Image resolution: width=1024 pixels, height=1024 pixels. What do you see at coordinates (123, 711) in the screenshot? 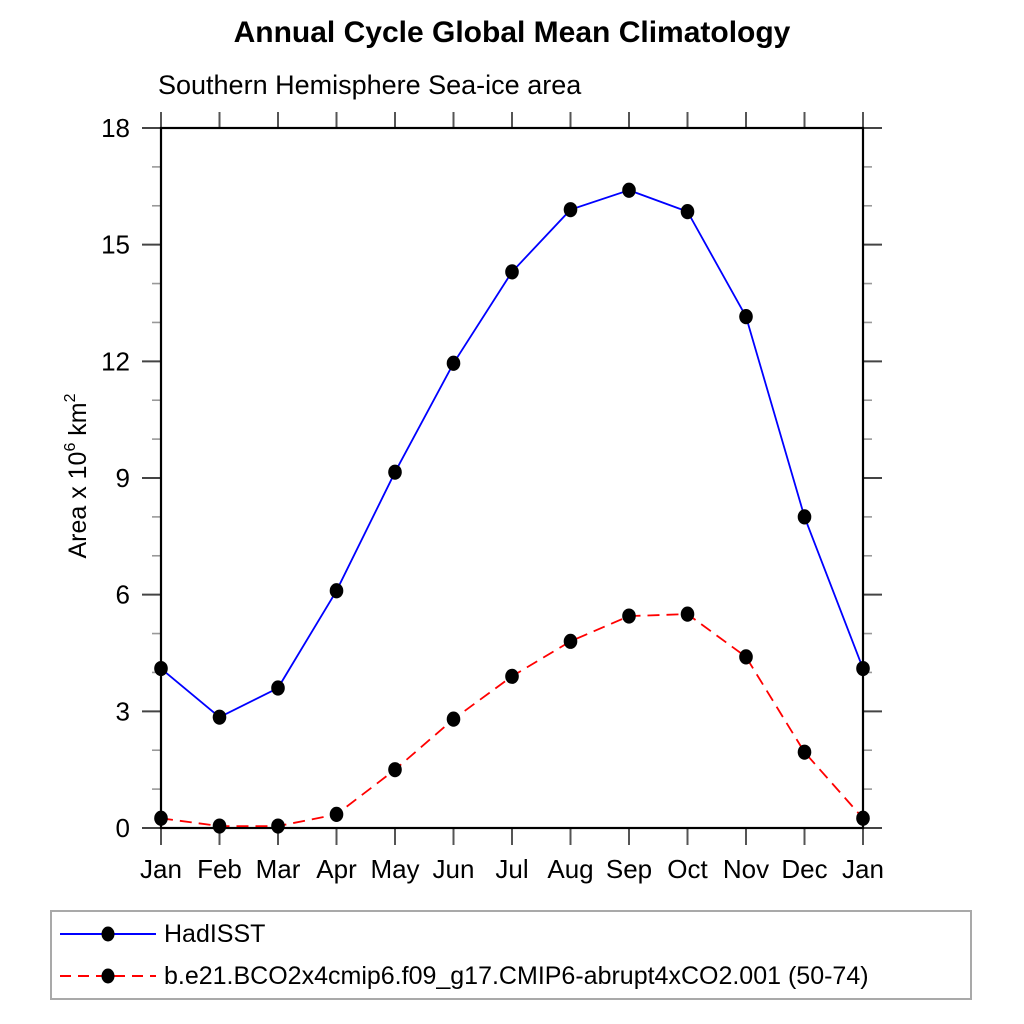
I see `y-tick-label: 3` at bounding box center [123, 711].